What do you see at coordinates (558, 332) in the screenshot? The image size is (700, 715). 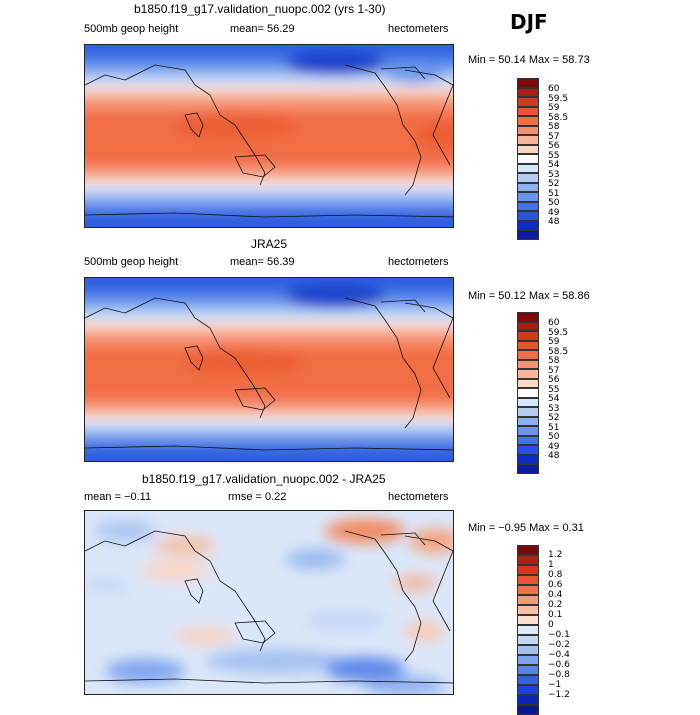 I see `colorbar-tick-label: 59.5` at bounding box center [558, 332].